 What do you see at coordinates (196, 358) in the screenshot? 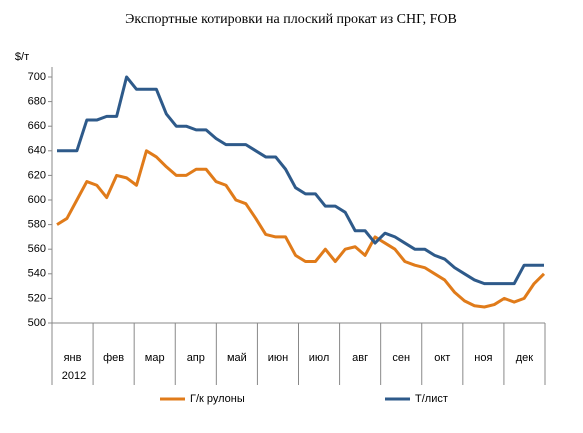
I see `x-tick-label: апр` at bounding box center [196, 358].